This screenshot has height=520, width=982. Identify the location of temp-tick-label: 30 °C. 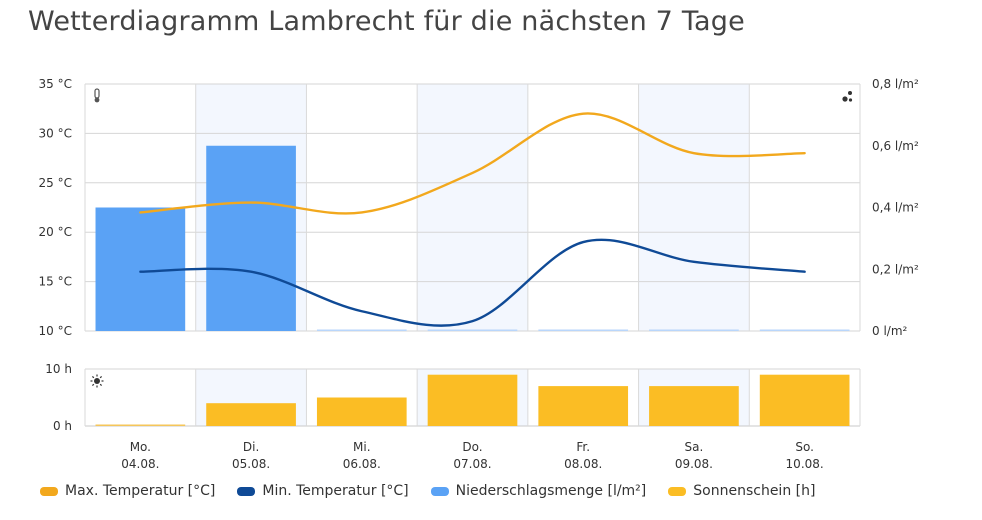
(55, 133).